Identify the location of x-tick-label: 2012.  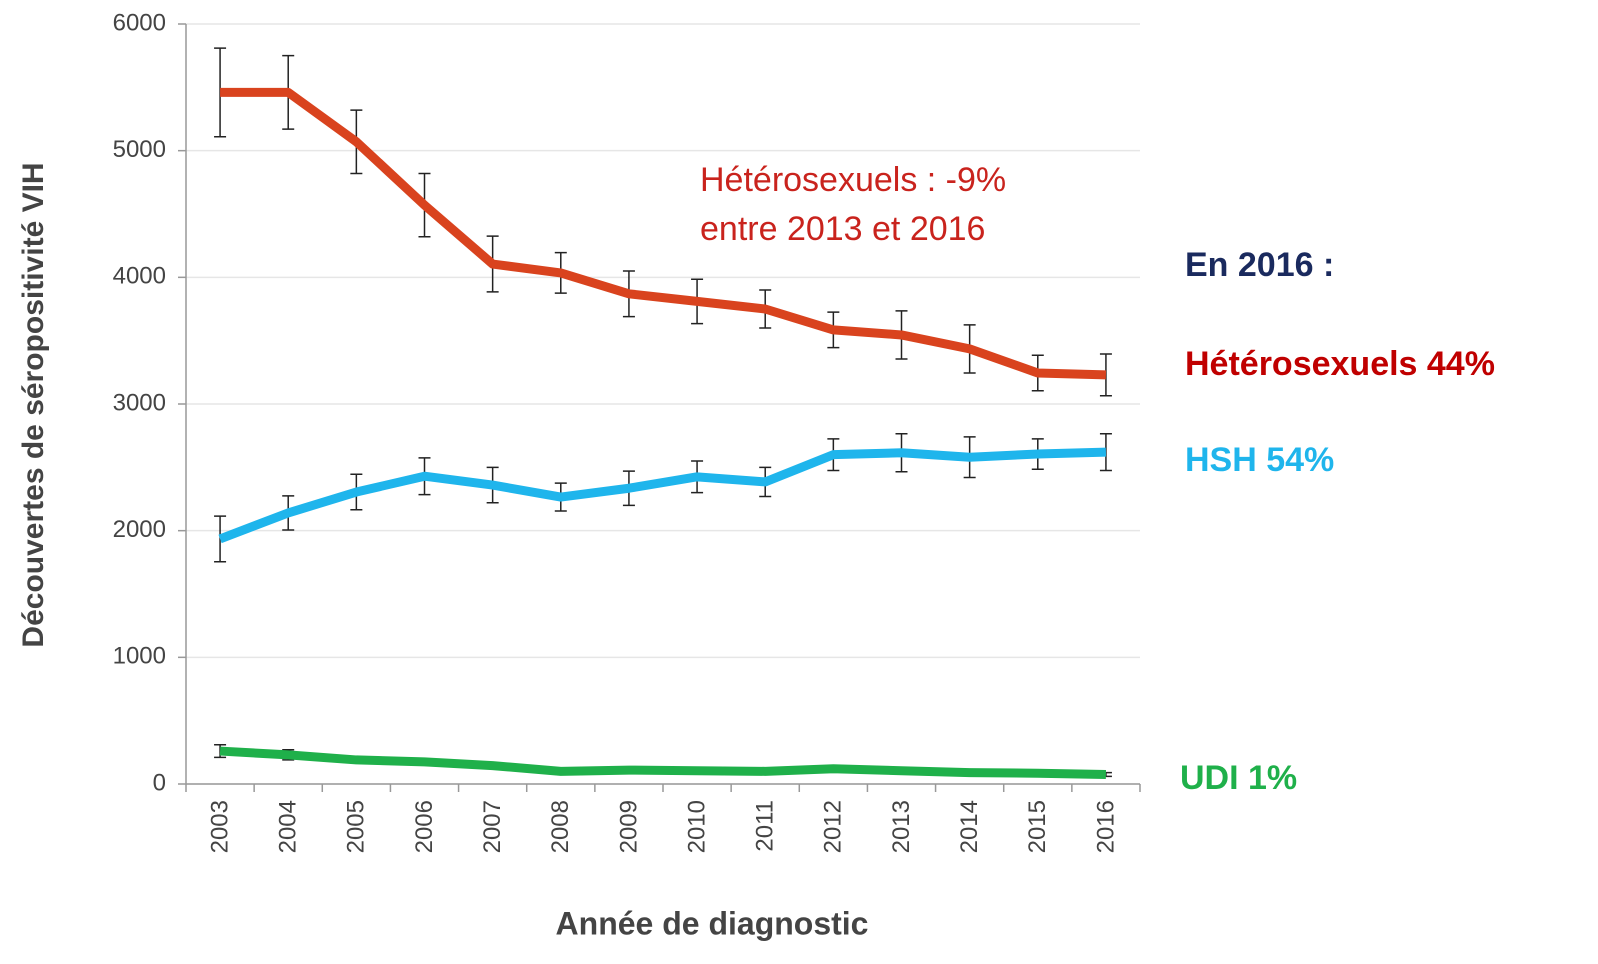
(833, 826).